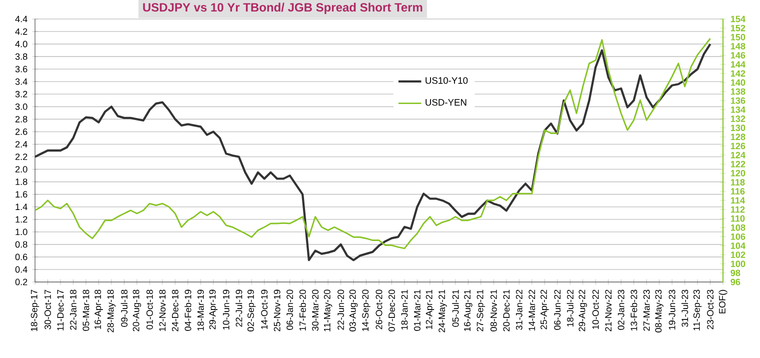 The image size is (760, 358). What do you see at coordinates (137, 311) in the screenshot?
I see `x-tick-label: 20-Aug-18` at bounding box center [137, 311].